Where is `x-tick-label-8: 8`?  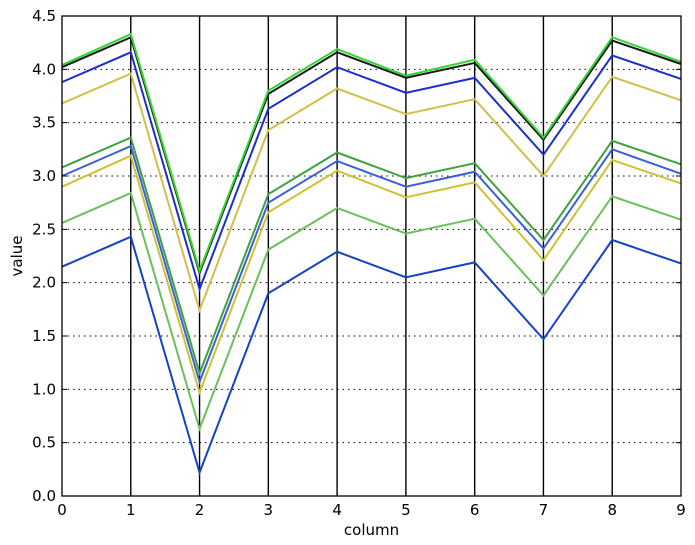 x-tick-label-8: 8 is located at coordinates (612, 510).